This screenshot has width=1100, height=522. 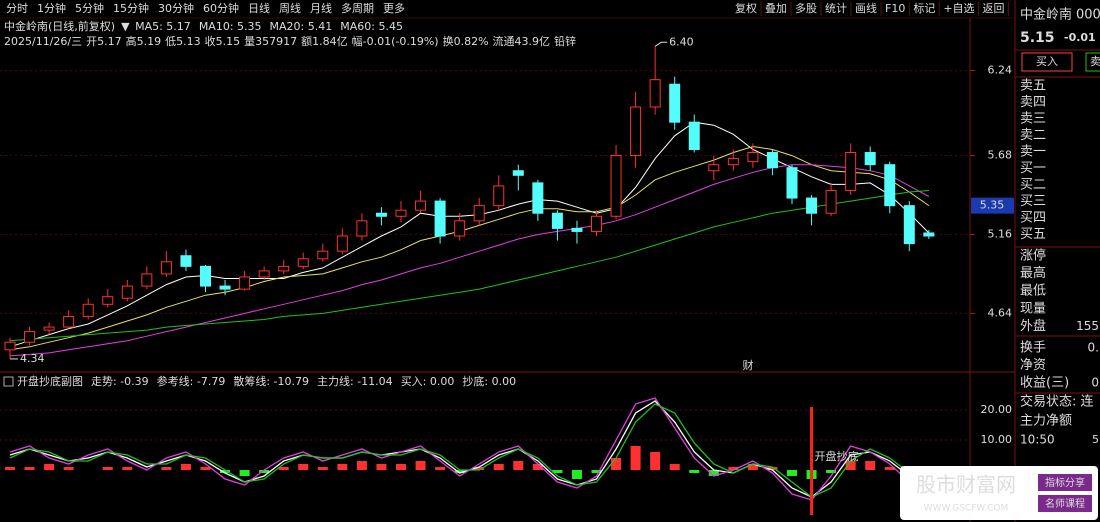 I want to click on tab: 分时, so click(x=17, y=8).